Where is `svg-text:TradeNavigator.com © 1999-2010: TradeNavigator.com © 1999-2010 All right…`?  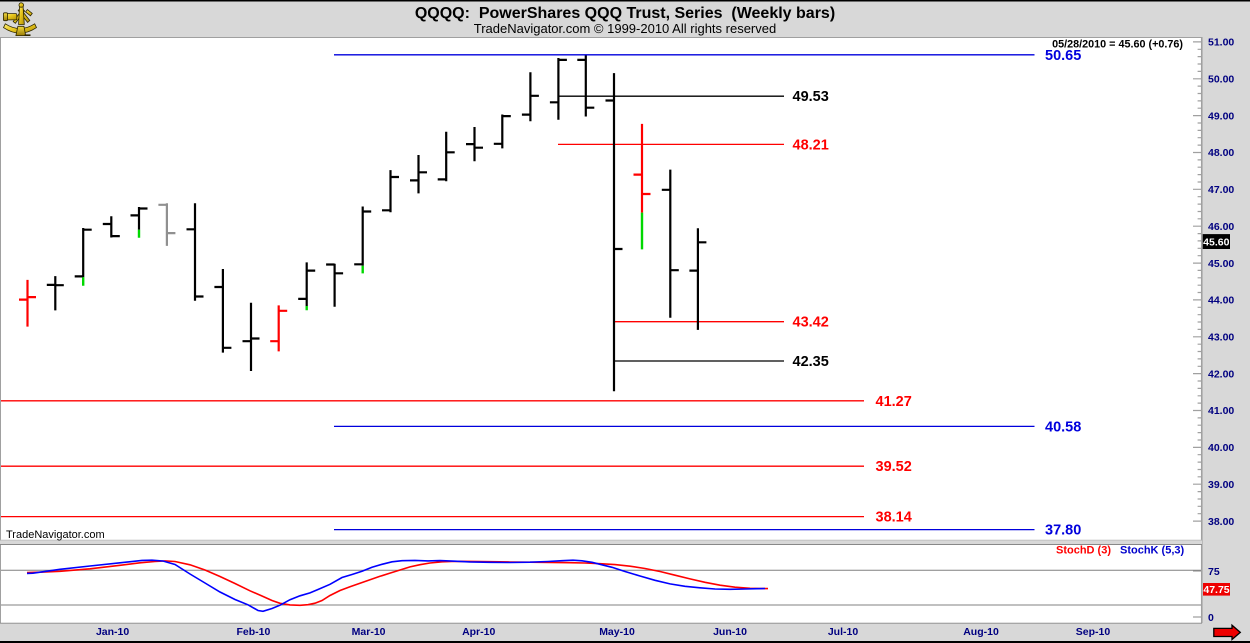
svg-text:TradeNavigator.com © 1999-2010: TradeNavigator.com © 1999-2010 All right… is located at coordinates (625, 28).